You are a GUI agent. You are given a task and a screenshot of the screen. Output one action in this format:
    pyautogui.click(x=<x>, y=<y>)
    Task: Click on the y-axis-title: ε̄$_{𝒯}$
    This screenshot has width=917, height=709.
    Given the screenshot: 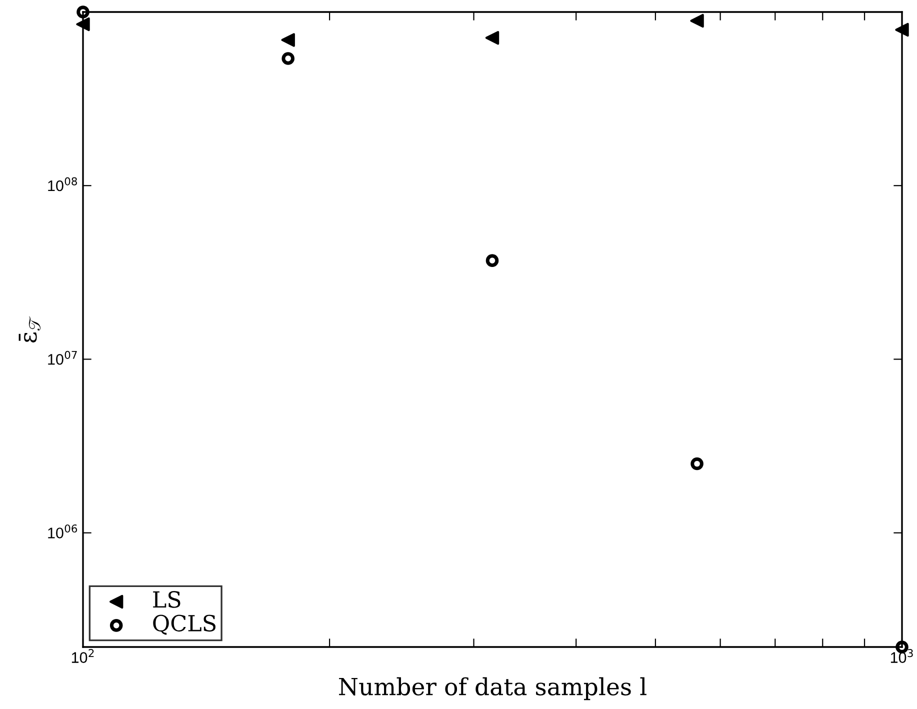 What is the action you would take?
    pyautogui.click(x=29, y=329)
    